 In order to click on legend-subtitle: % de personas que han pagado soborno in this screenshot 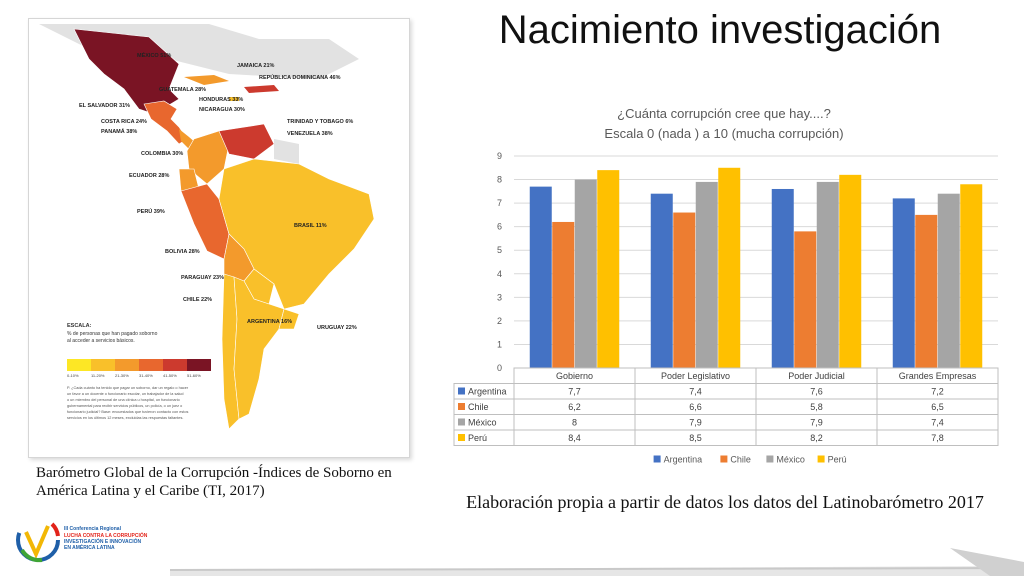, I will do `click(112, 334)`.